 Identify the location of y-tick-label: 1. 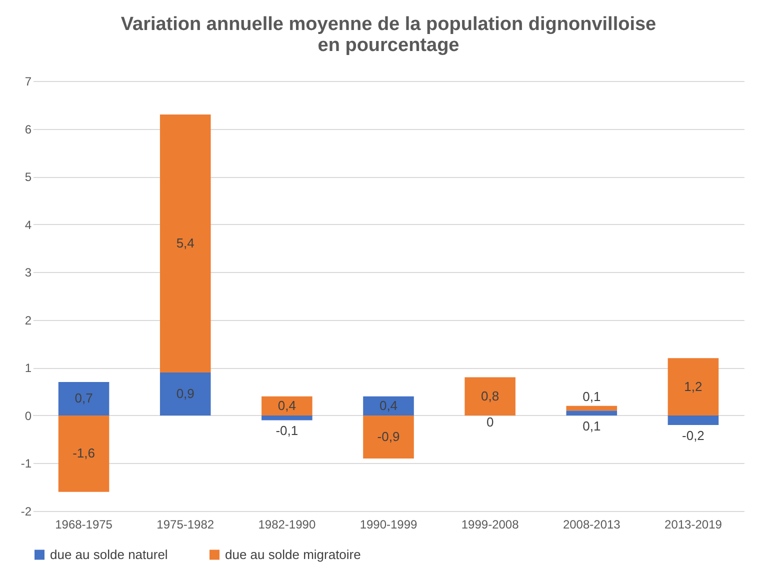
(28, 368).